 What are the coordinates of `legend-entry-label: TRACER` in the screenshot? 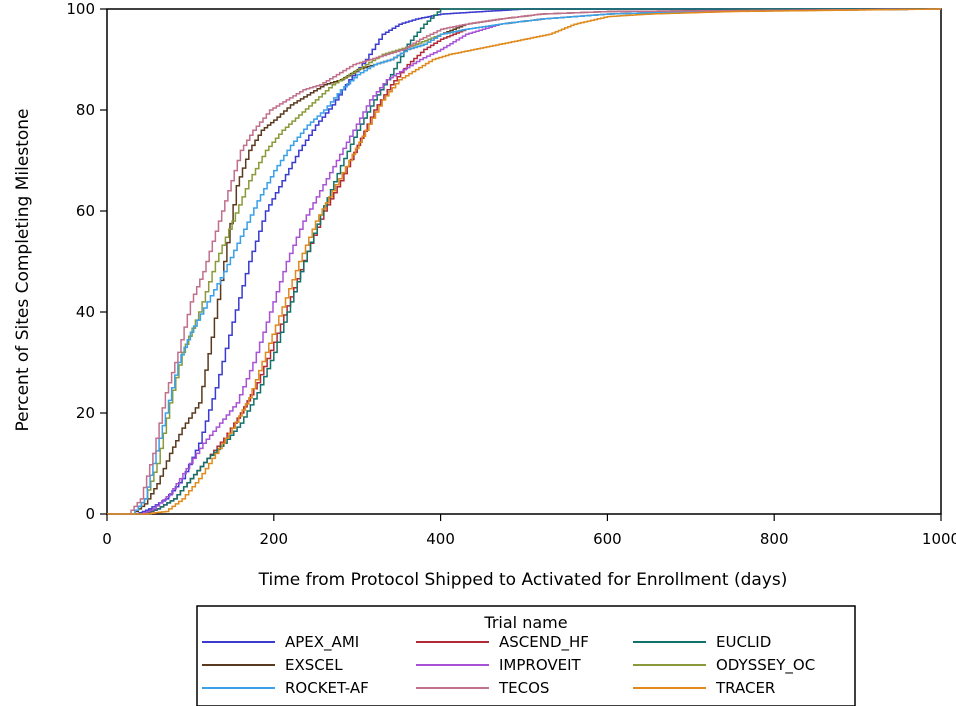 It's located at (745, 688).